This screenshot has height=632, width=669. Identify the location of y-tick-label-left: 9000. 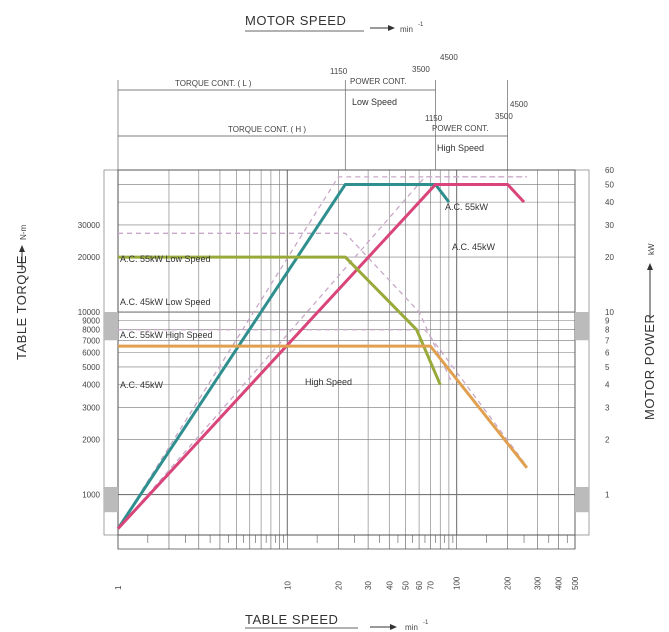
(91, 320).